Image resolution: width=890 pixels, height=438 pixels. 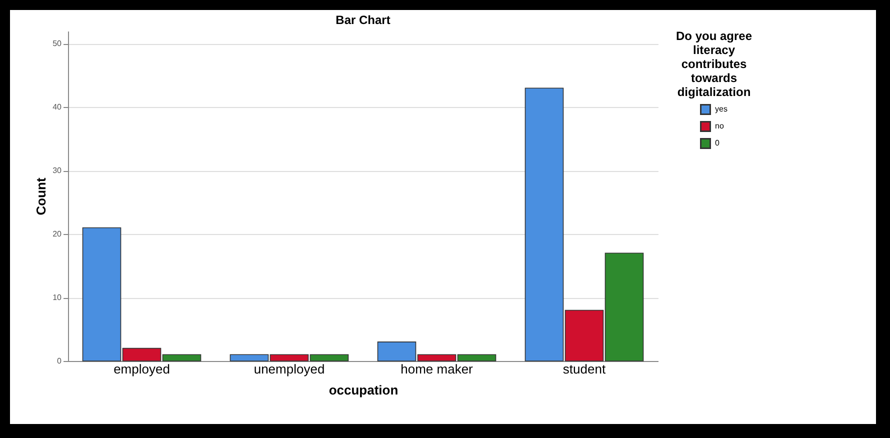 I want to click on legend-label: 0, so click(x=717, y=143).